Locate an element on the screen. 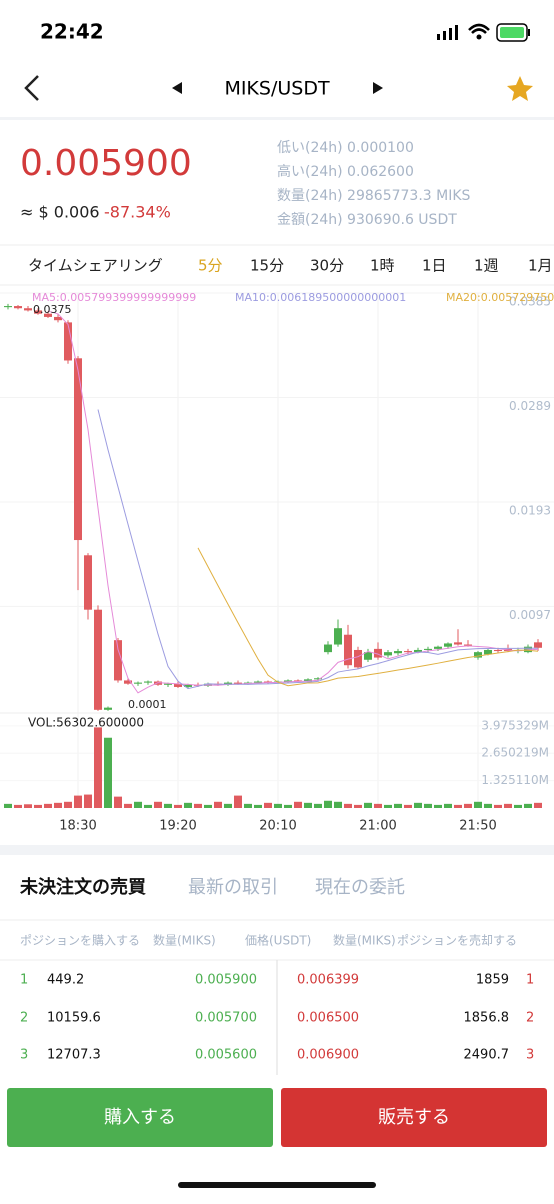 The height and width of the screenshot is (1204, 554). interval-tab: 1時 is located at coordinates (382, 266).